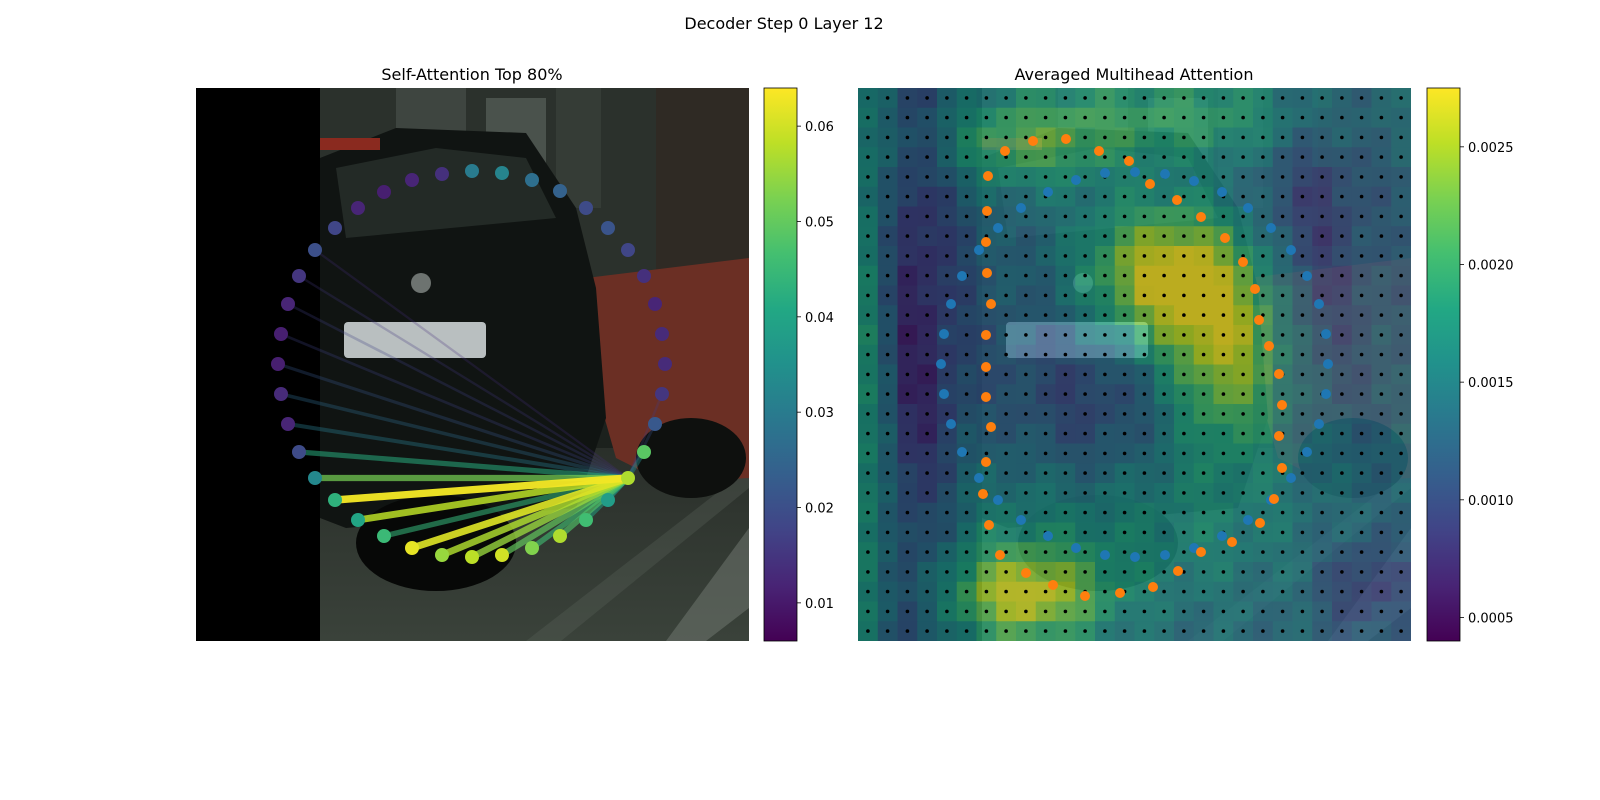 This screenshot has width=1600, height=800. Describe the element at coordinates (1134, 364) in the screenshot. I see `blue-reference-points` at that location.